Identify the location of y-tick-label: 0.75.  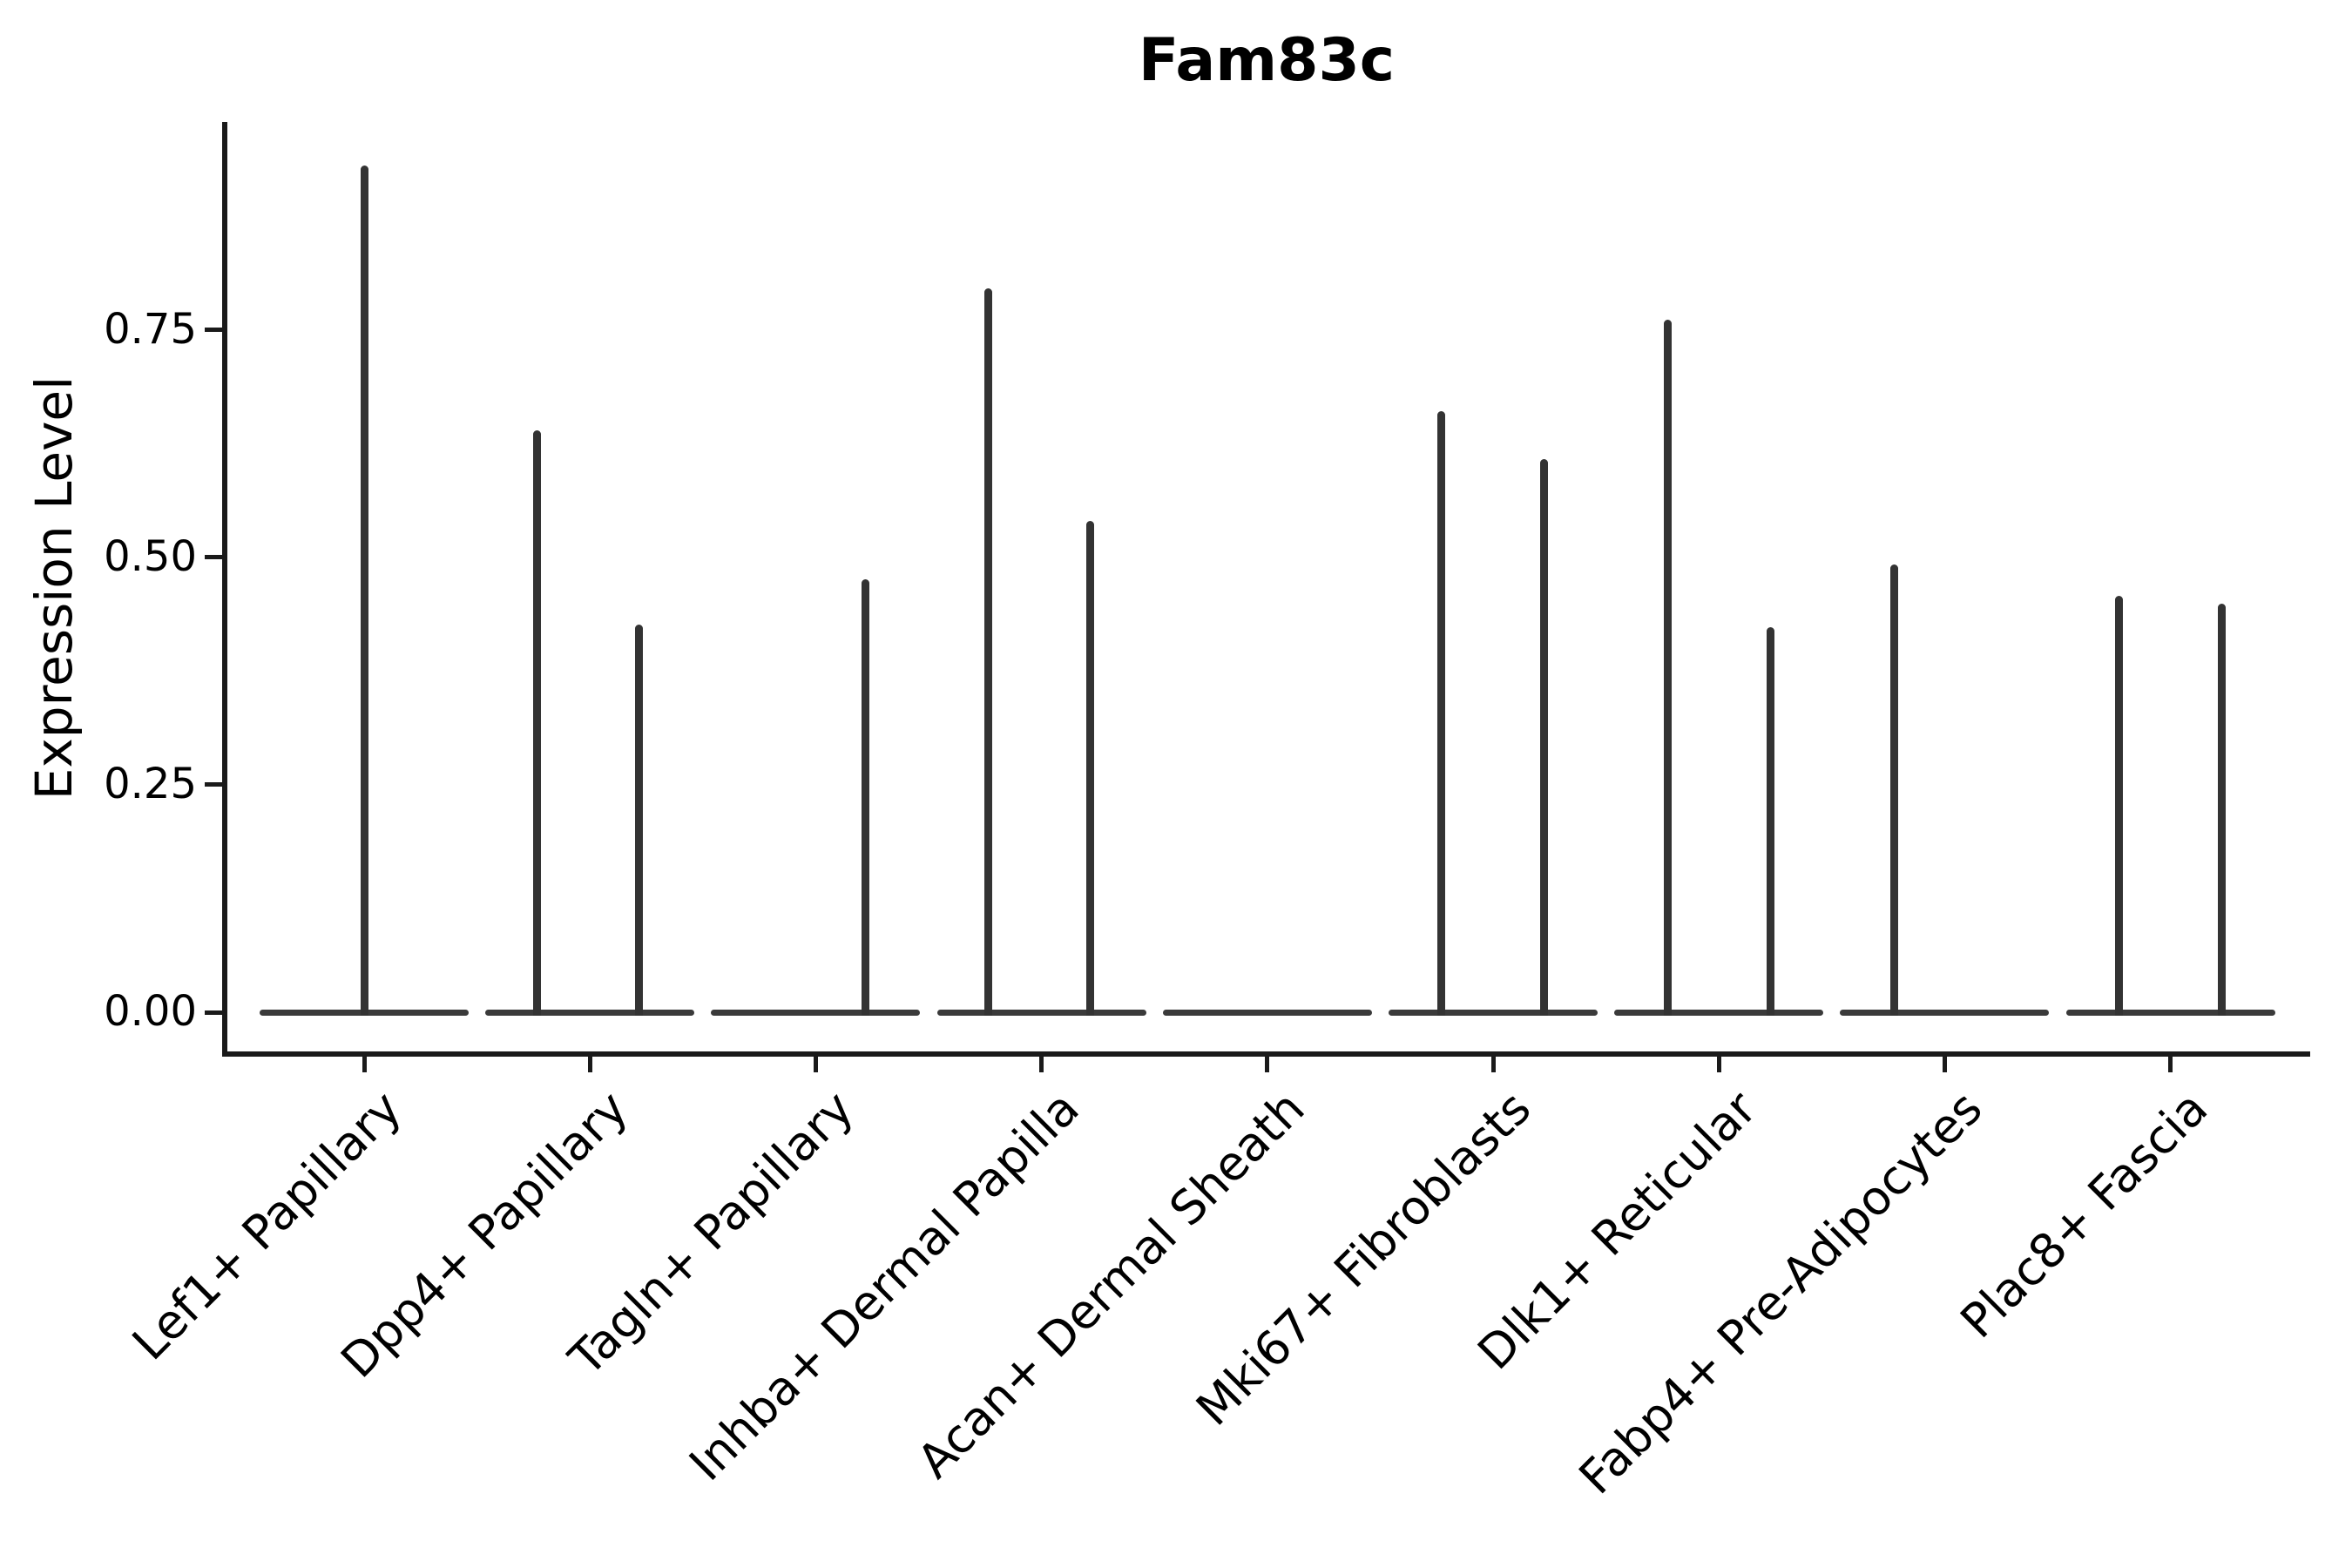
(150, 329).